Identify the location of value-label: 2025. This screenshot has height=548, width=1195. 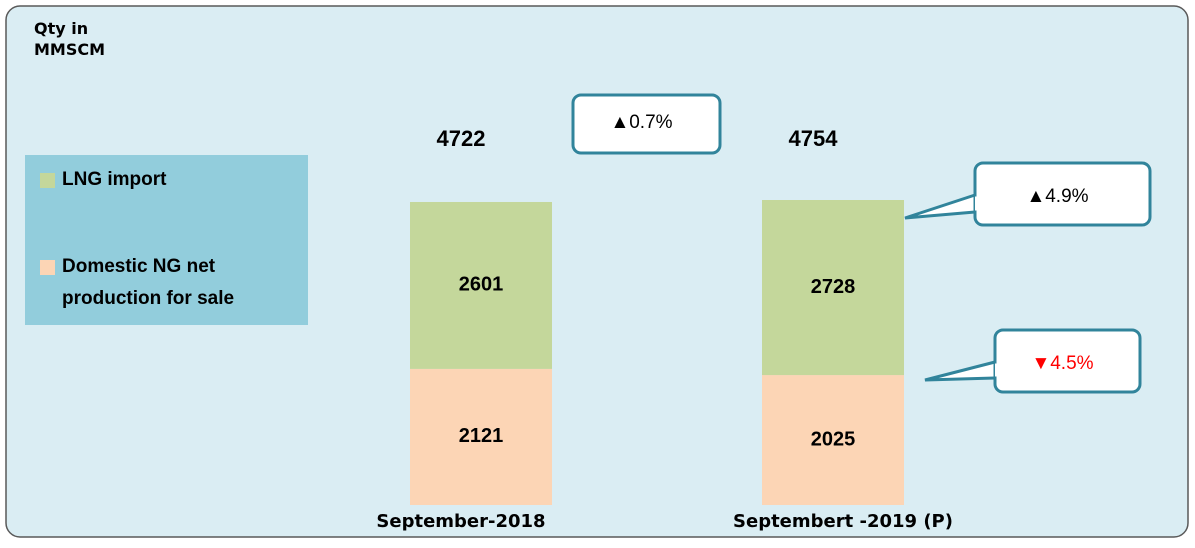
(833, 439).